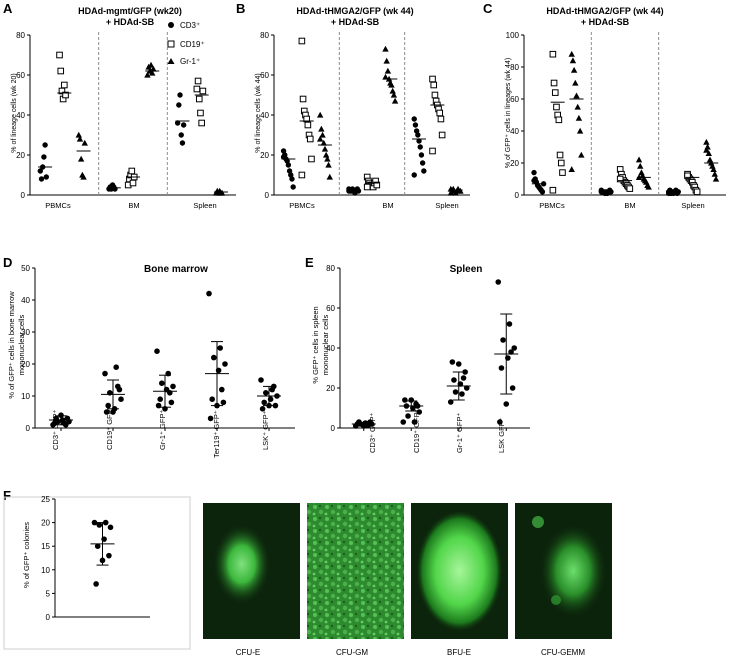 This screenshot has width=738, height=659. What do you see at coordinates (459, 571) in the screenshot?
I see `colony-image-bfu-e` at bounding box center [459, 571].